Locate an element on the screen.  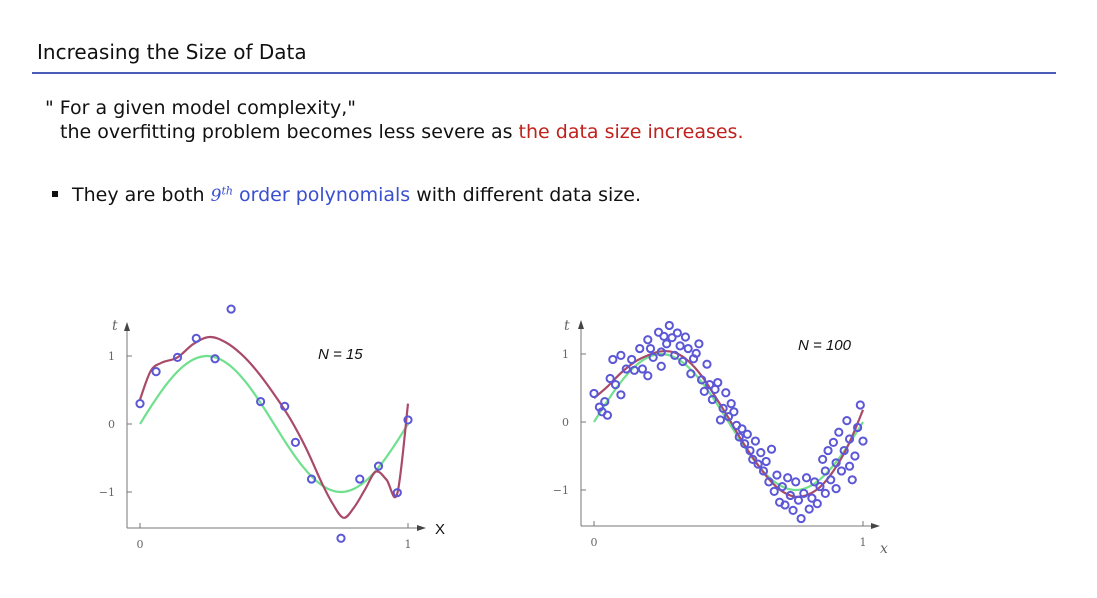
quote-highlight: the data size increases. is located at coordinates (631, 132).